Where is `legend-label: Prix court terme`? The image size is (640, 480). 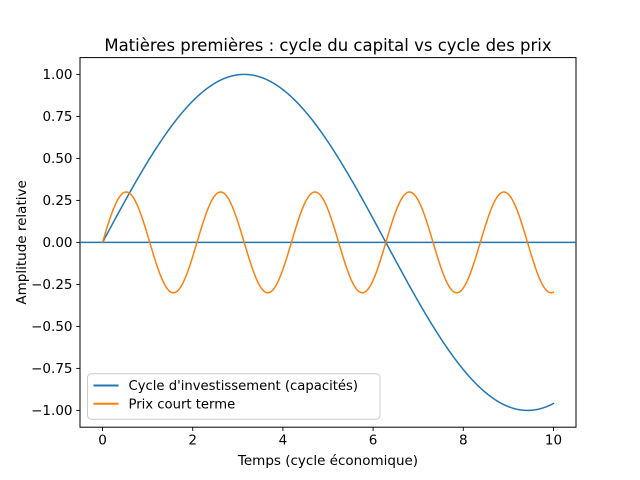
legend-label: Prix court terme is located at coordinates (182, 404).